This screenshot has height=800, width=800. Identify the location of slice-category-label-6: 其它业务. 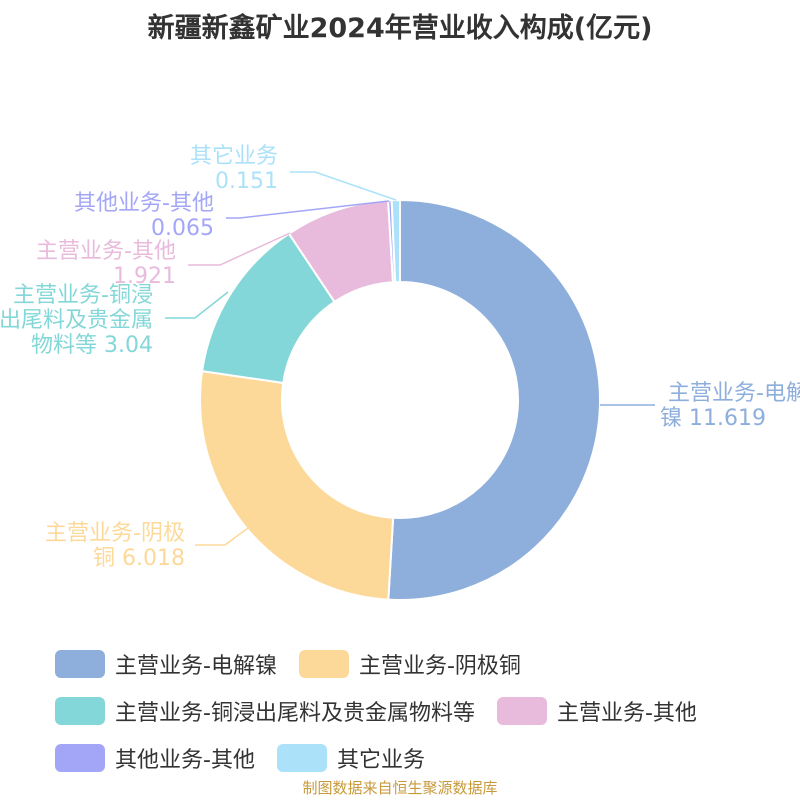
(234, 156).